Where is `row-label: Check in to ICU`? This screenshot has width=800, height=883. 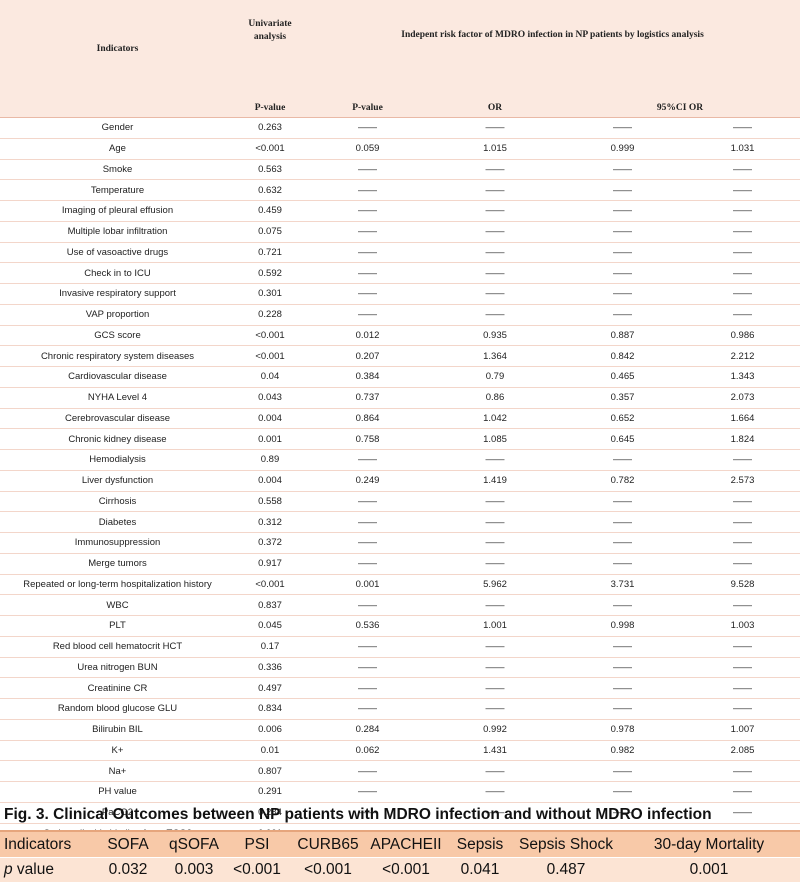
row-label: Check in to ICU is located at coordinates (117, 273).